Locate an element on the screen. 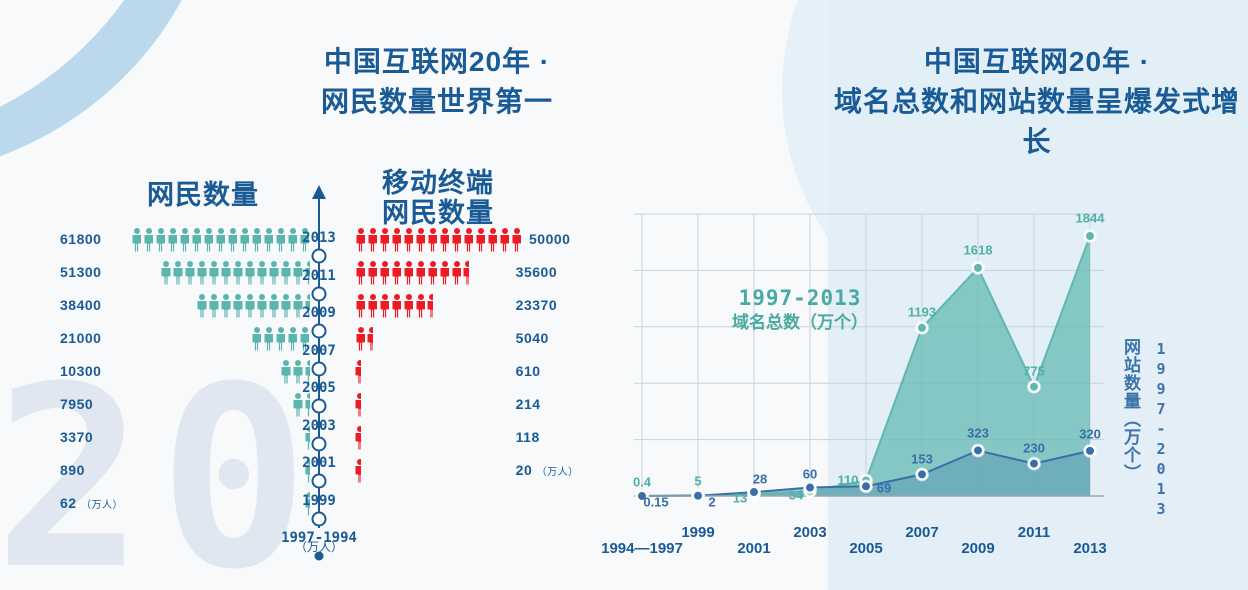  timeline-year-2011: 2011 is located at coordinates (319, 275).